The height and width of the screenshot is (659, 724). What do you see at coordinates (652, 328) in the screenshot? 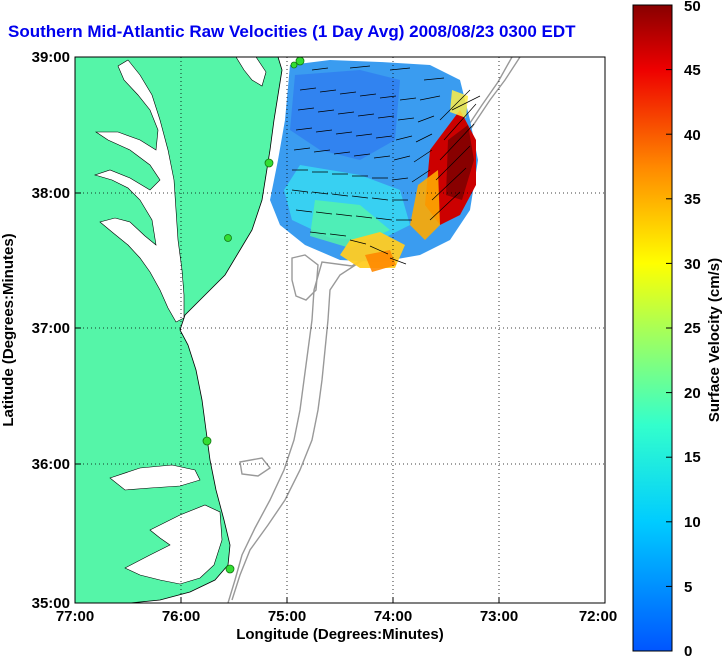
I see `colorbar-gradient` at bounding box center [652, 328].